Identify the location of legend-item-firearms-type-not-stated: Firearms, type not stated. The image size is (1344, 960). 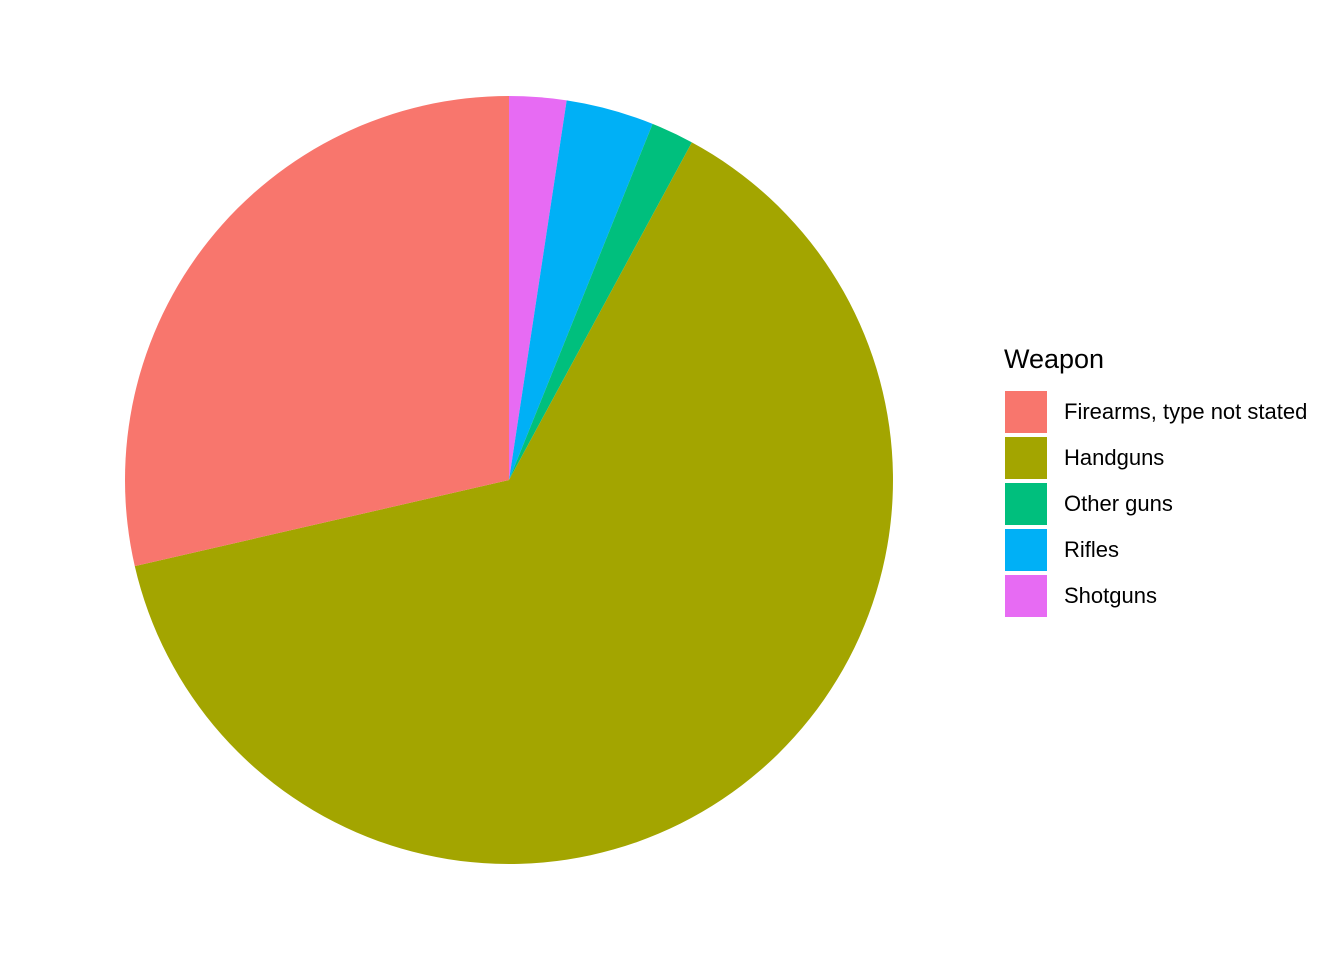
(1155, 412).